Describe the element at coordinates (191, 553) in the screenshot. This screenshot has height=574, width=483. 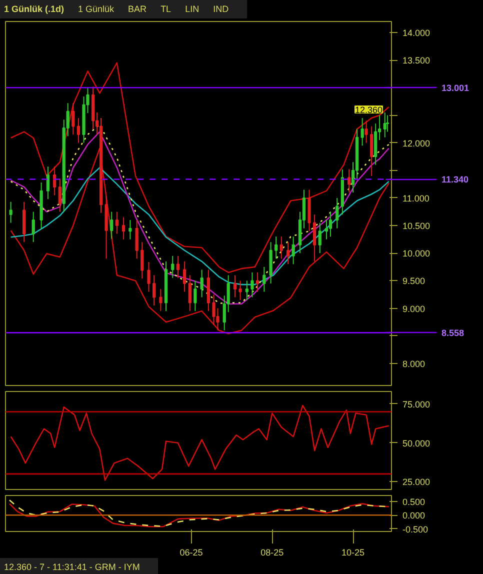
I see `x-tick-label: 06-25` at that location.